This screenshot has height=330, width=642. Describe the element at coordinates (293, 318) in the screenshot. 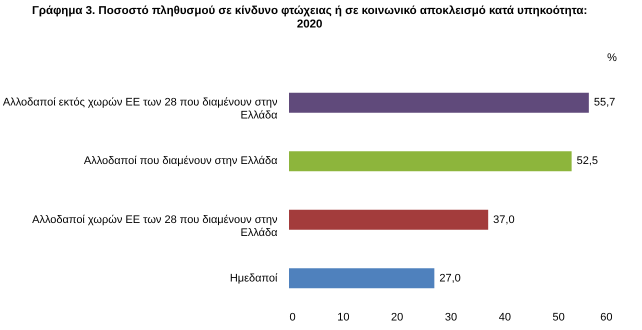

I see `x-tick-label: 0` at that location.